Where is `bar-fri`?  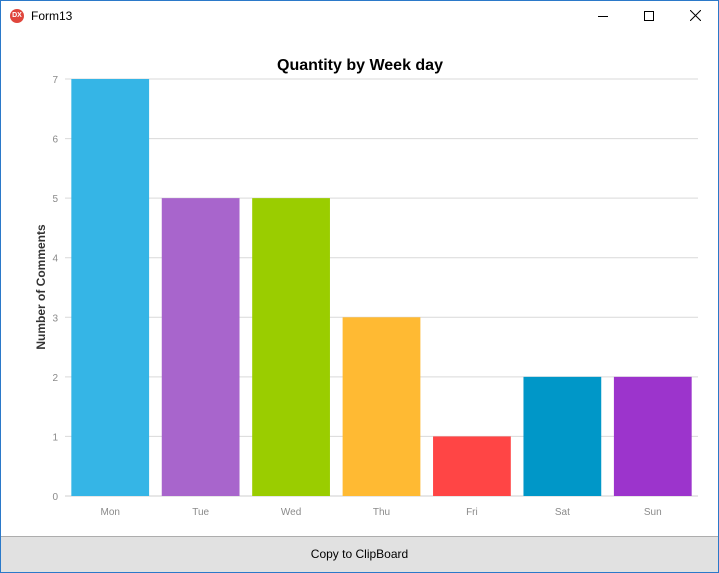
bar-fri is located at coordinates (472, 466).